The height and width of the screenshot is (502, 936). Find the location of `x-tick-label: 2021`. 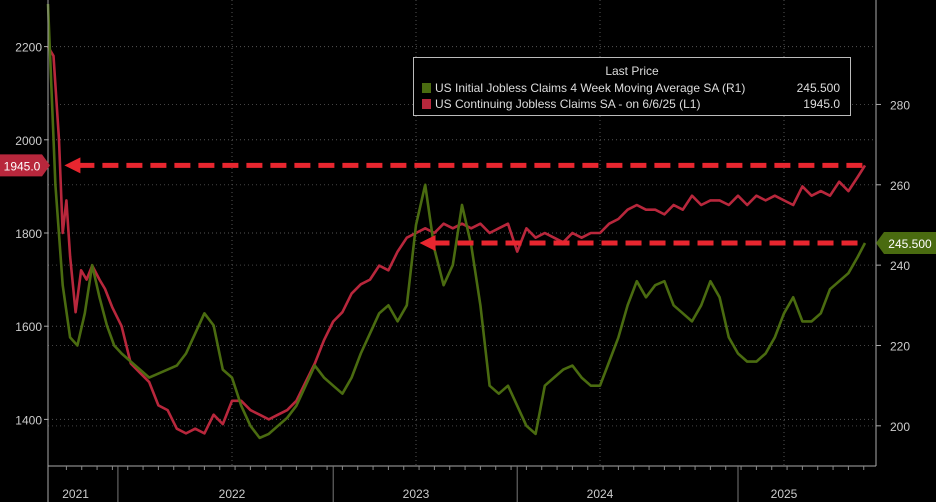

x-tick-label: 2021 is located at coordinates (75, 494).